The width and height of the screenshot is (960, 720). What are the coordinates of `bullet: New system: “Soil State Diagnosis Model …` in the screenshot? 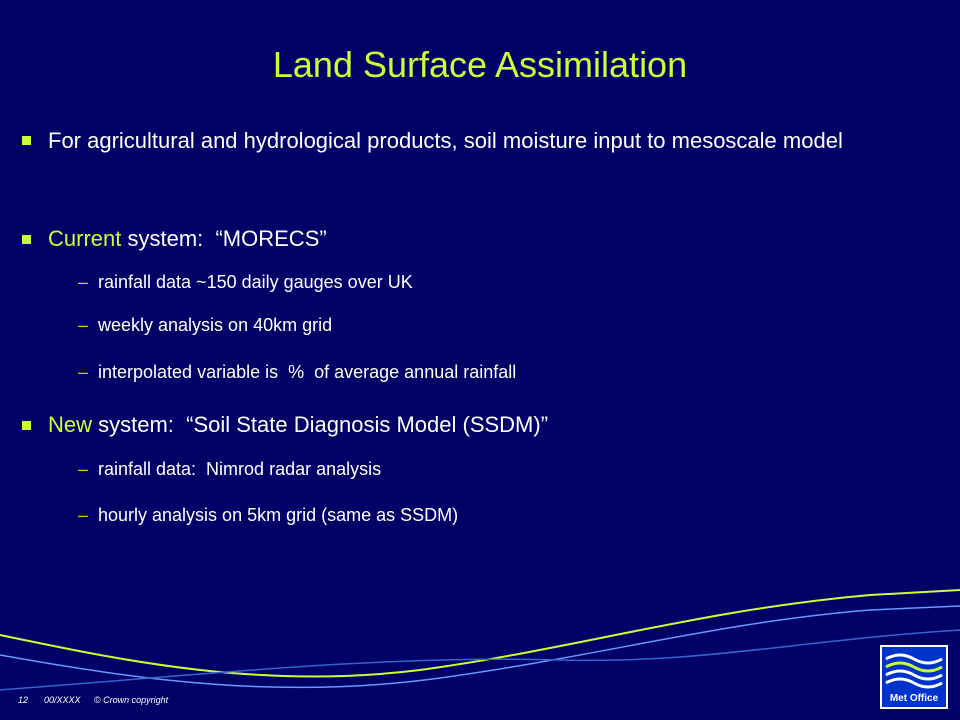 It's located at (488, 424).